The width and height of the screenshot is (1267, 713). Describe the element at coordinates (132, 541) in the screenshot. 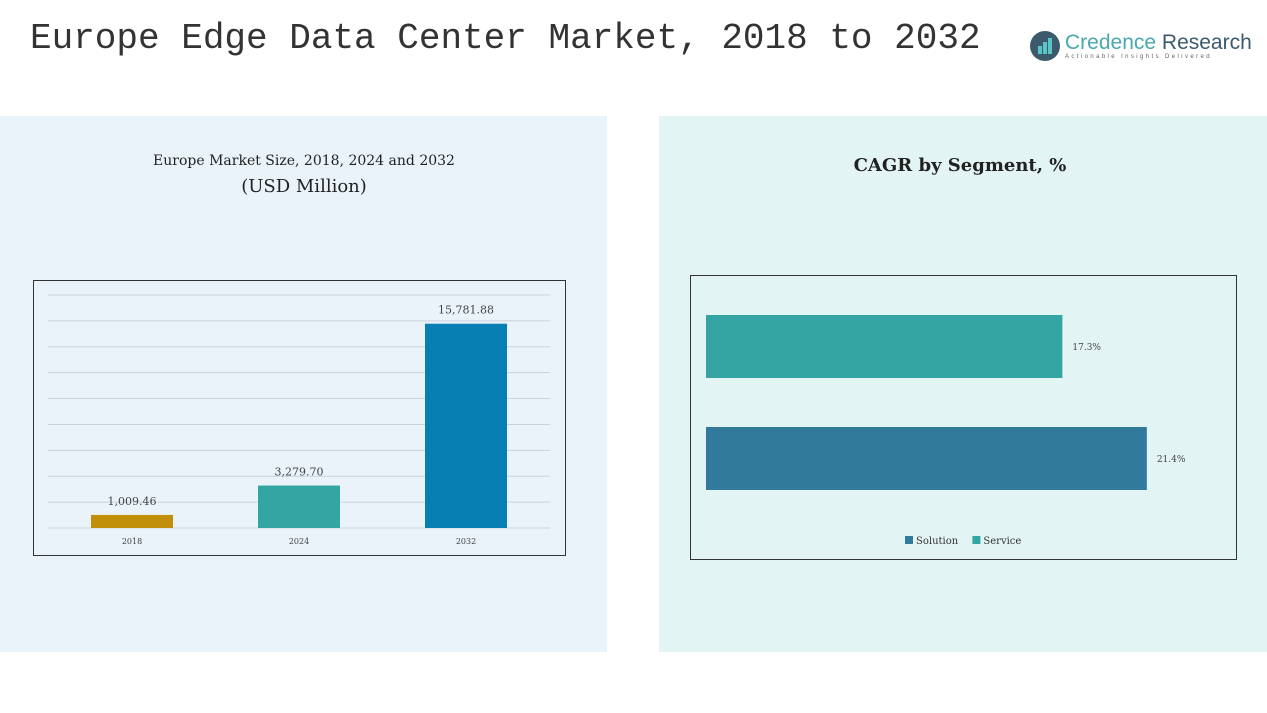

I see `x-tick-label: 2018` at that location.